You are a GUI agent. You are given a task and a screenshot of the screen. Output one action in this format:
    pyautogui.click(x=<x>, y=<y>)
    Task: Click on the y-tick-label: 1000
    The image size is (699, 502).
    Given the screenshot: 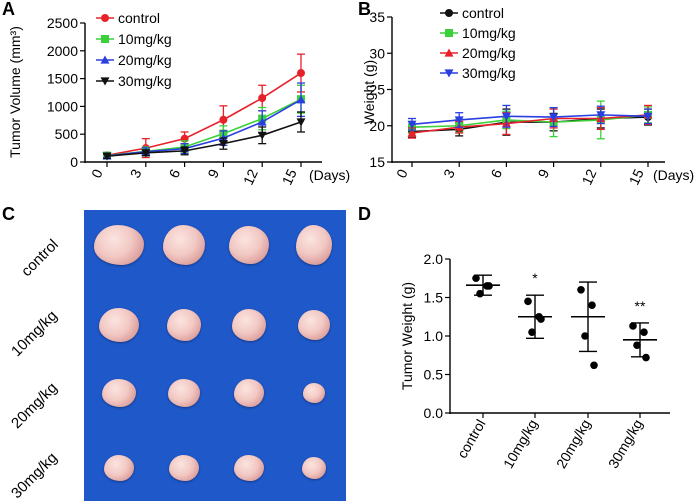 What is the action you would take?
    pyautogui.click(x=62, y=106)
    